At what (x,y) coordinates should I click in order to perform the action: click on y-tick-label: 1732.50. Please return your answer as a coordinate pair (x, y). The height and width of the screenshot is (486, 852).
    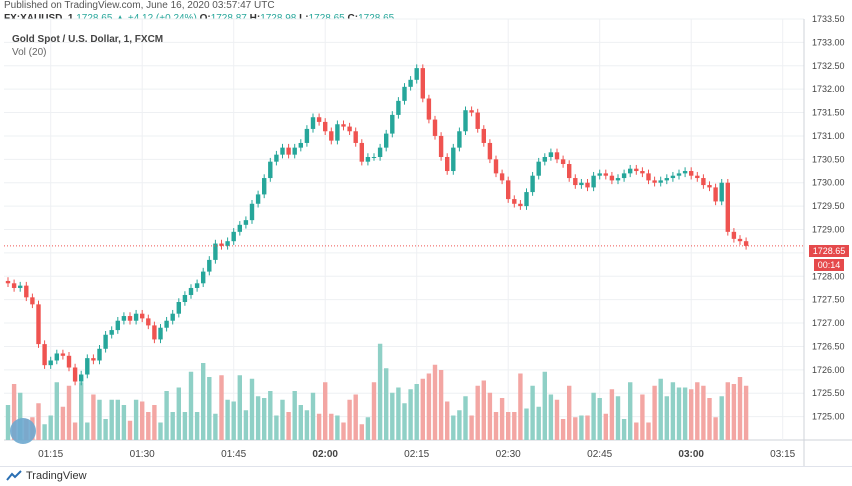
    Looking at the image, I should click on (828, 66).